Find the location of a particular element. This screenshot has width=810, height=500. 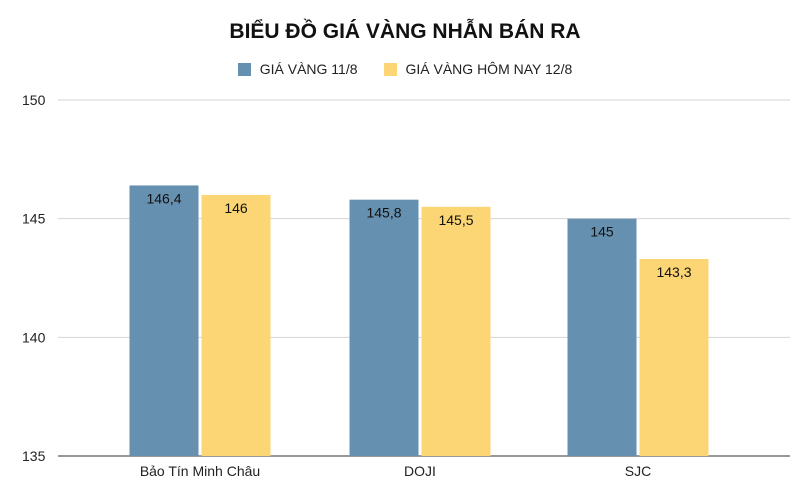

legend: GIÁ VÀNG 11/8 GIÁ VÀNG HÔM NAY 12/8 is located at coordinates (405, 69).